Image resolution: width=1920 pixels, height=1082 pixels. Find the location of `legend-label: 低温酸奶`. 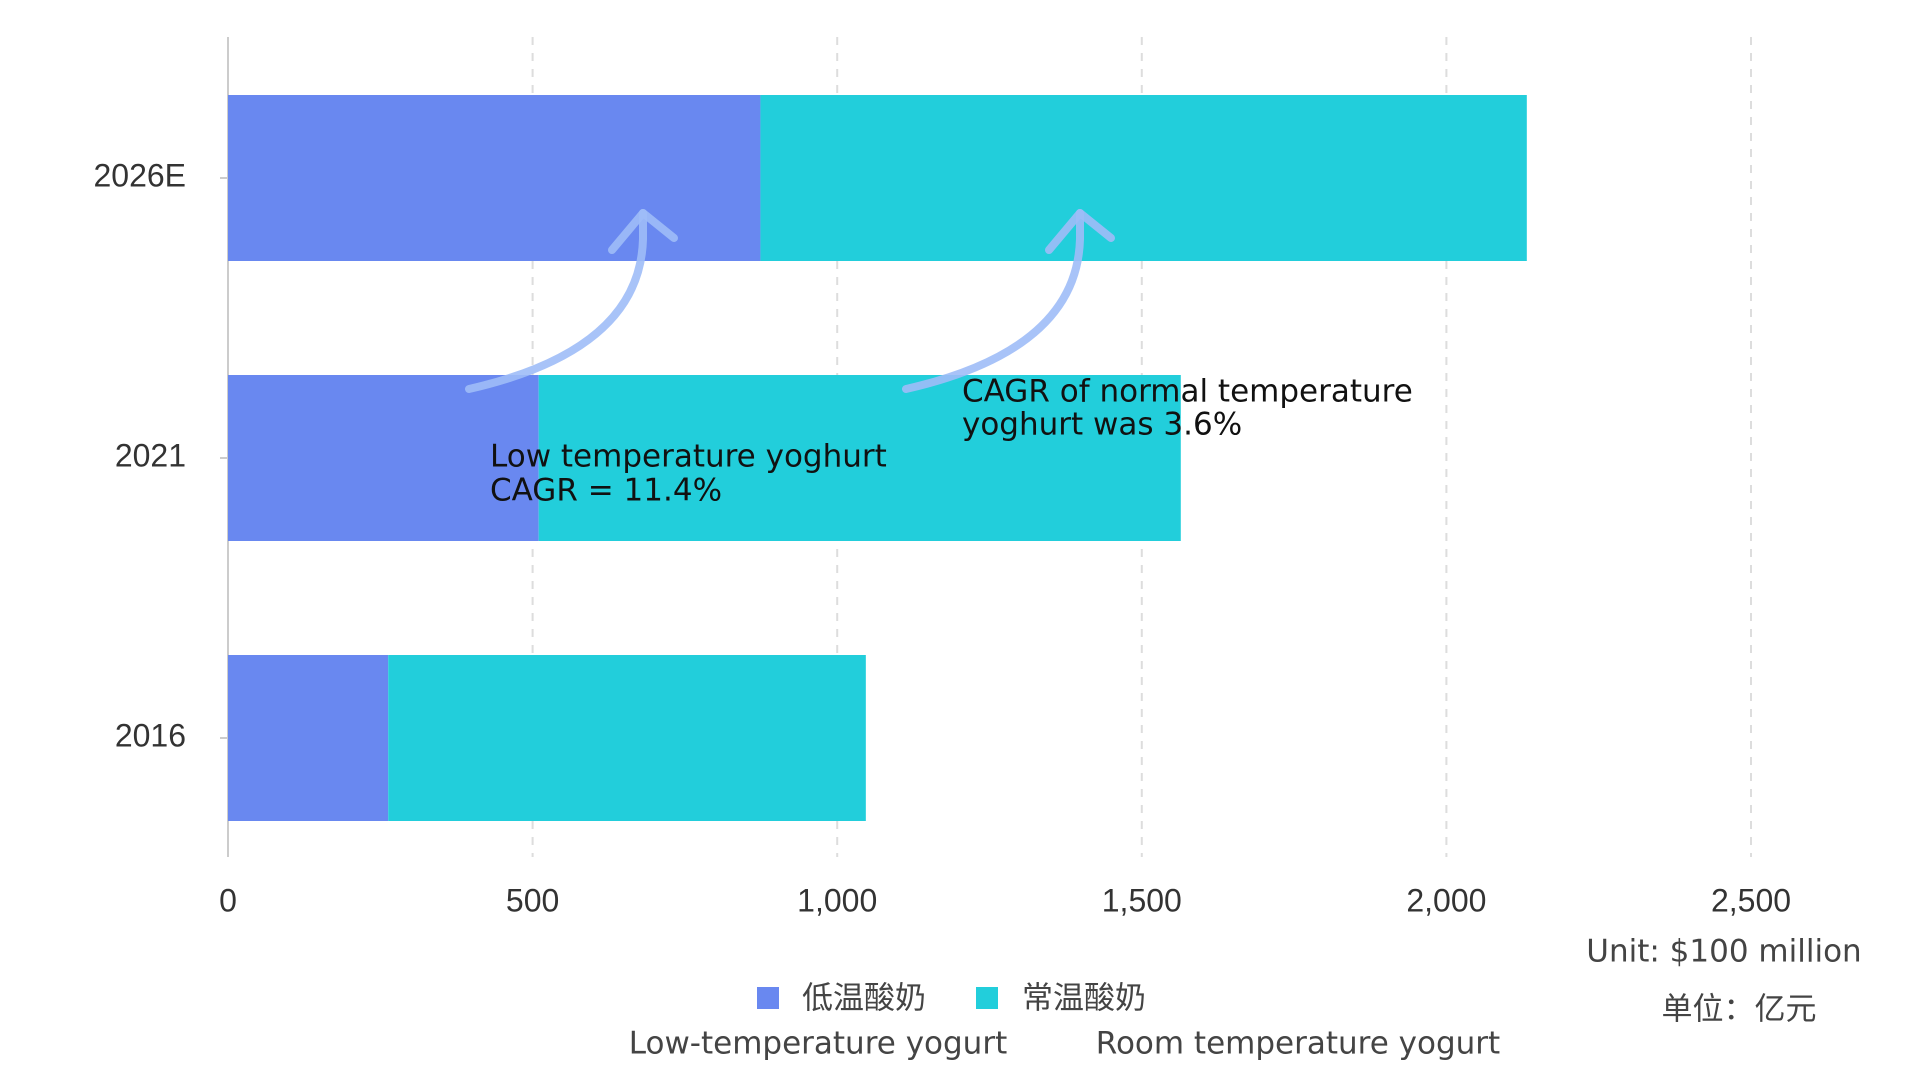

legend-label: 低温酸奶 is located at coordinates (864, 999).